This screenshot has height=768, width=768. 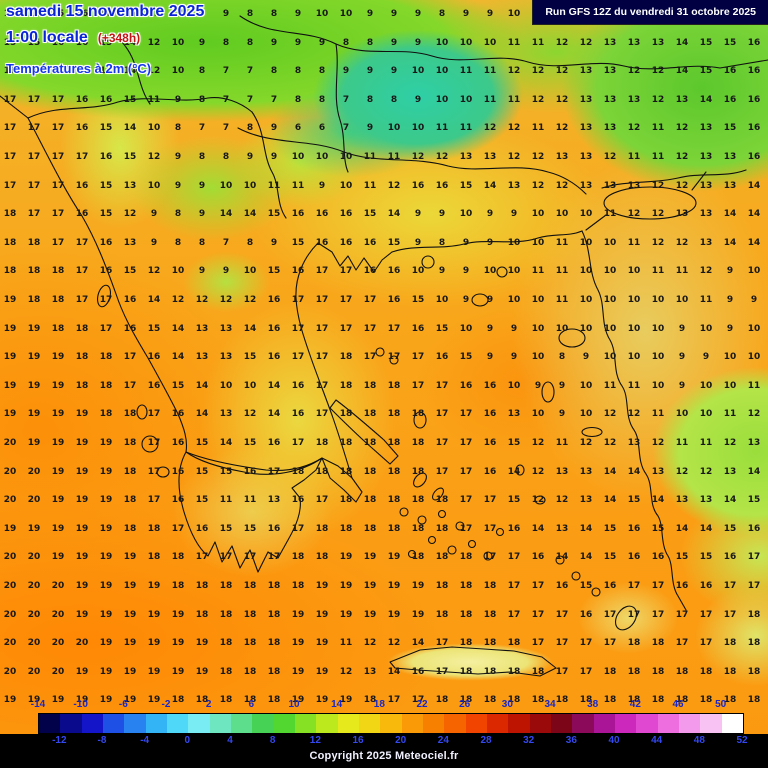 What do you see at coordinates (10, 614) in the screenshot?
I see `temp-value: 20` at bounding box center [10, 614].